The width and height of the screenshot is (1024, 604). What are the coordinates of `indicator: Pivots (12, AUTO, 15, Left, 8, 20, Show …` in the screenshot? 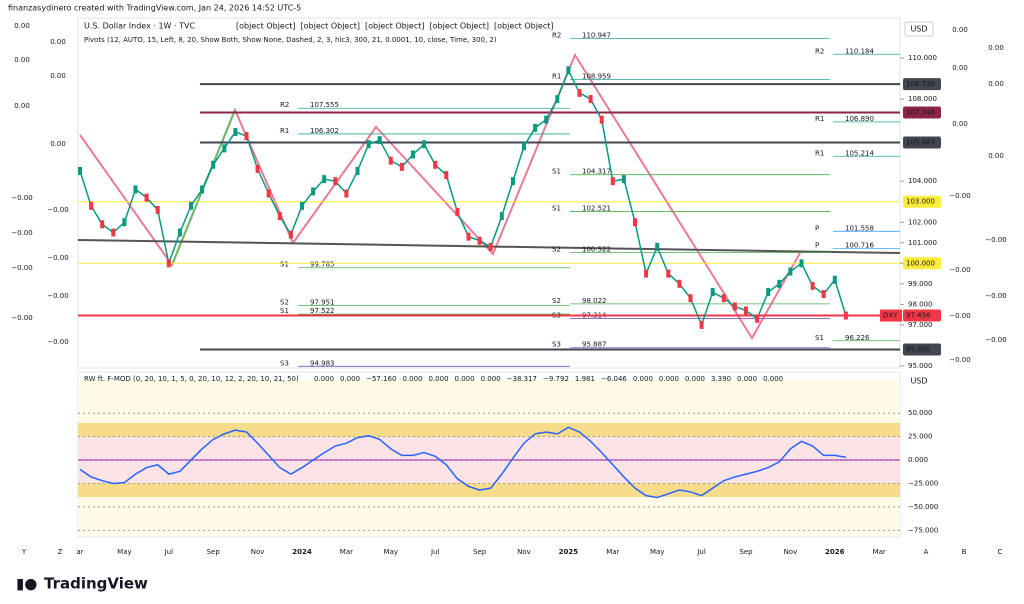 It's located at (290, 40).